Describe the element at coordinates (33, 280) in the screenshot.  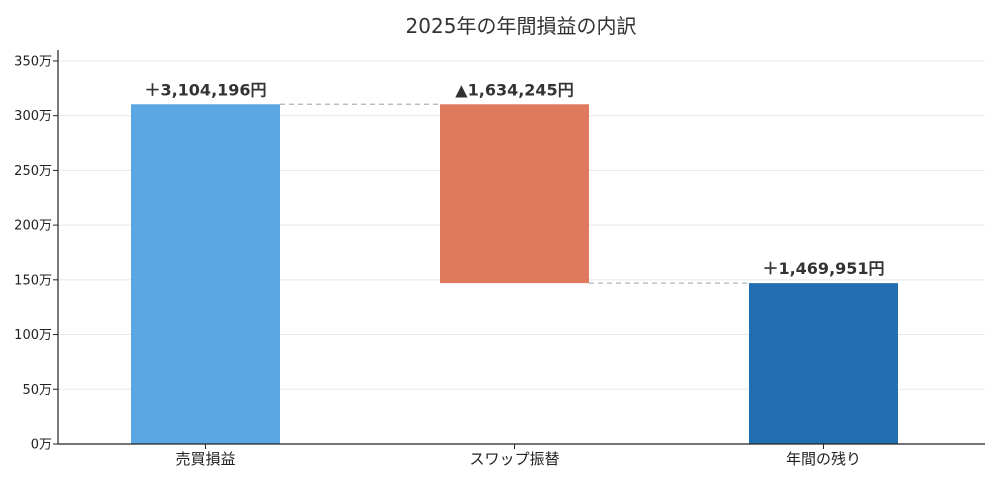
I see `y-tick-label: 150万` at that location.